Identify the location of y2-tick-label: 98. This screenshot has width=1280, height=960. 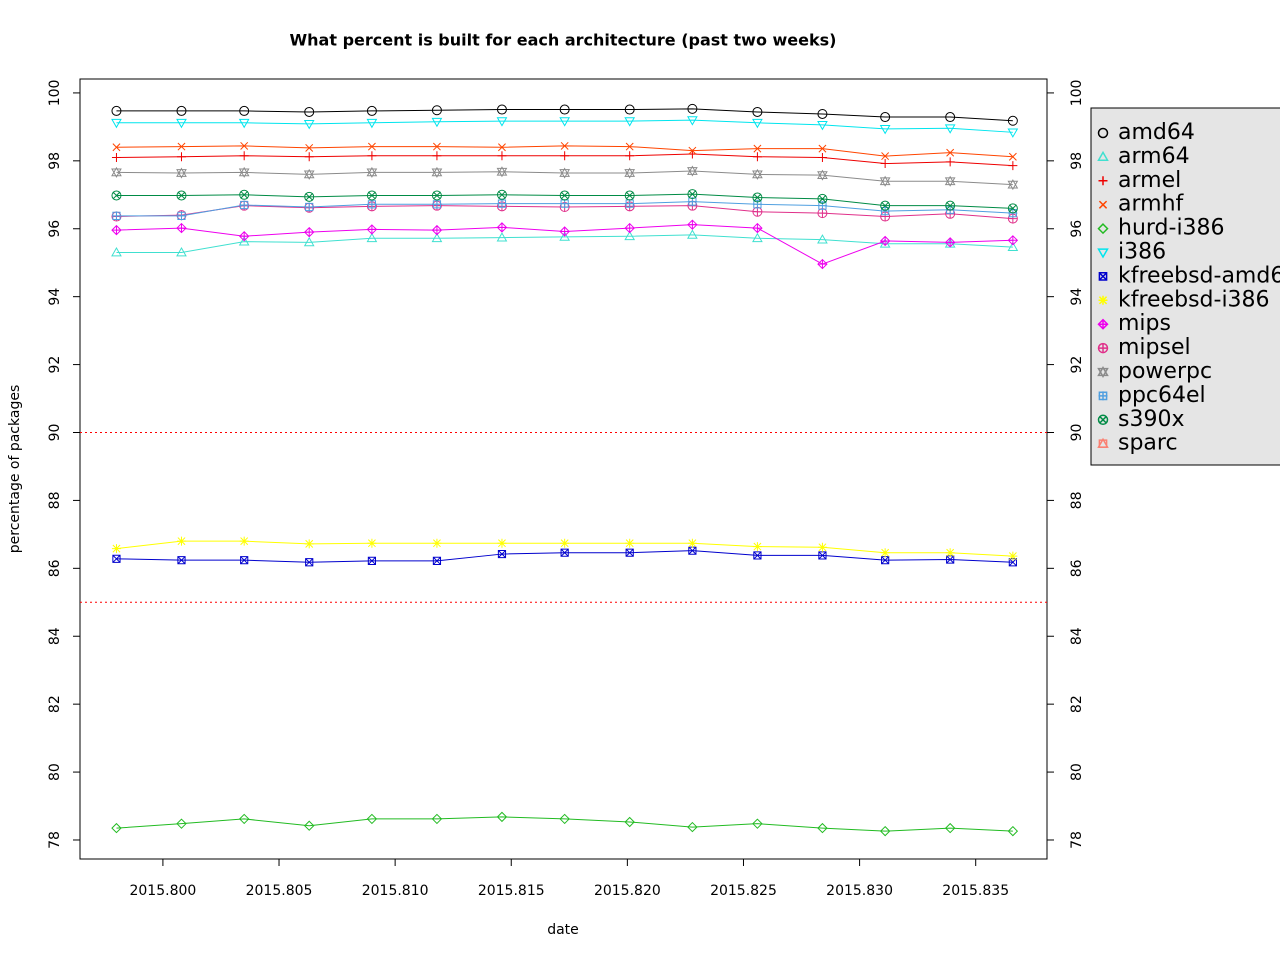
(1077, 161).